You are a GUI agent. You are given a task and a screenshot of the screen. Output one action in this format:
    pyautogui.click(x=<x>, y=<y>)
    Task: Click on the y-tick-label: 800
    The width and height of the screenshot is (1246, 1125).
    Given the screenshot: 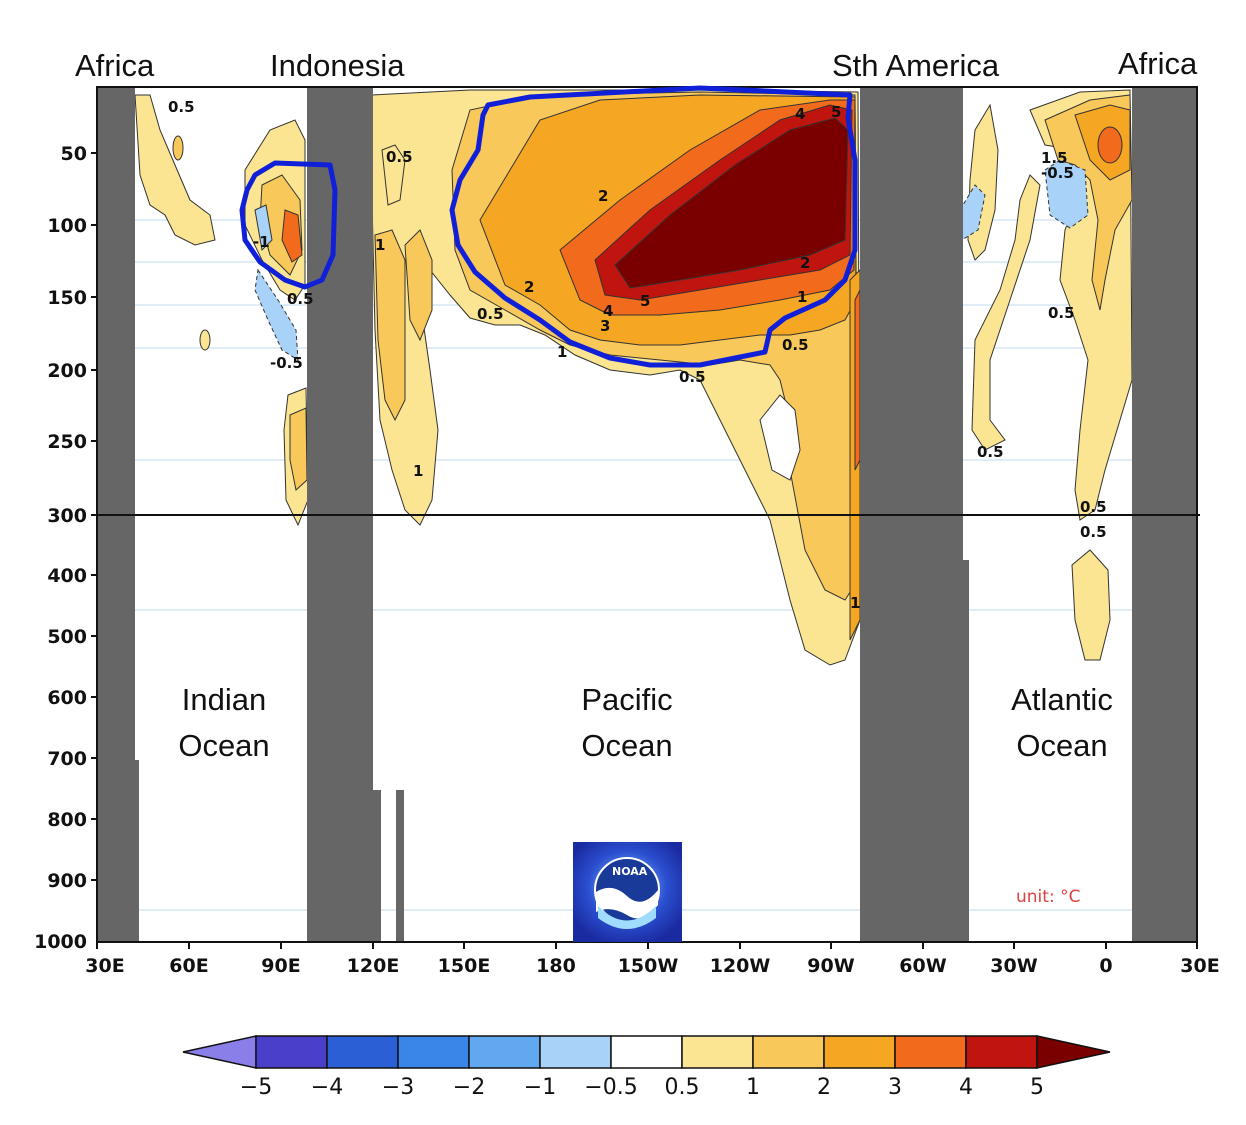 What is the action you would take?
    pyautogui.click(x=67, y=820)
    